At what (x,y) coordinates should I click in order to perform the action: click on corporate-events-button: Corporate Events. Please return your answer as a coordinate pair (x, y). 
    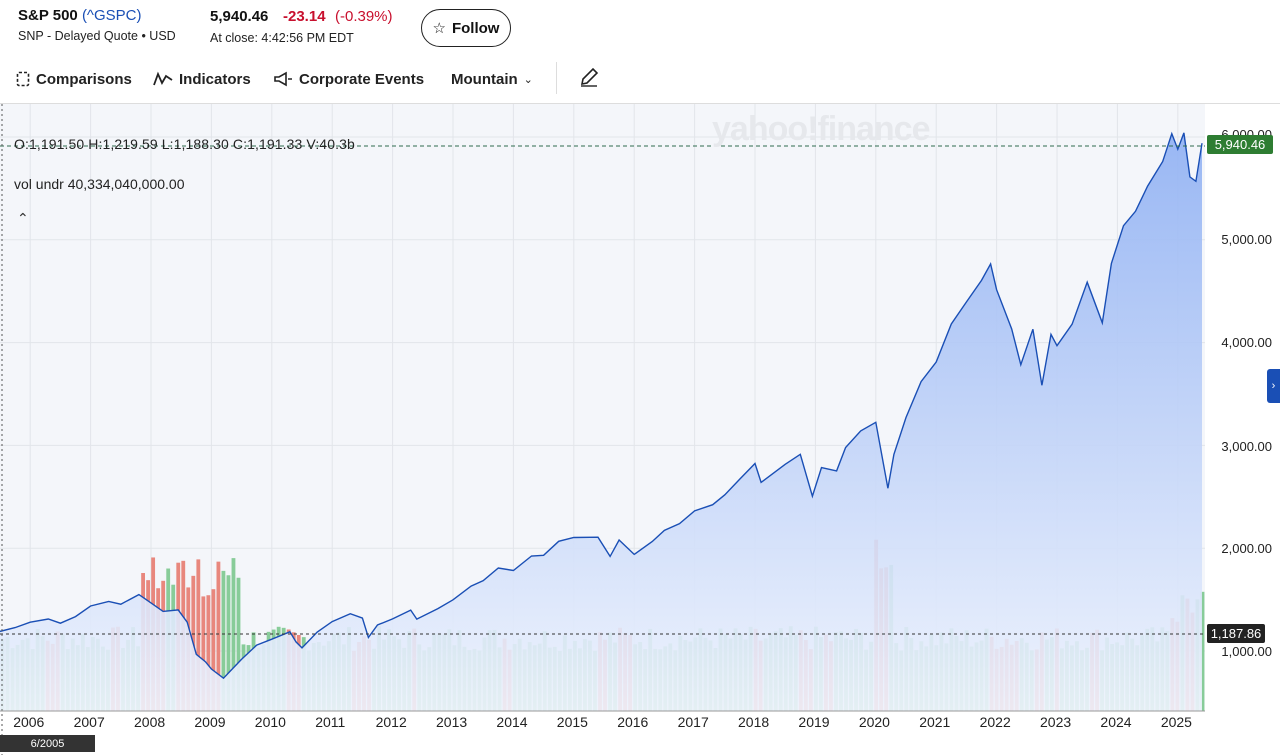
    Looking at the image, I should click on (348, 79).